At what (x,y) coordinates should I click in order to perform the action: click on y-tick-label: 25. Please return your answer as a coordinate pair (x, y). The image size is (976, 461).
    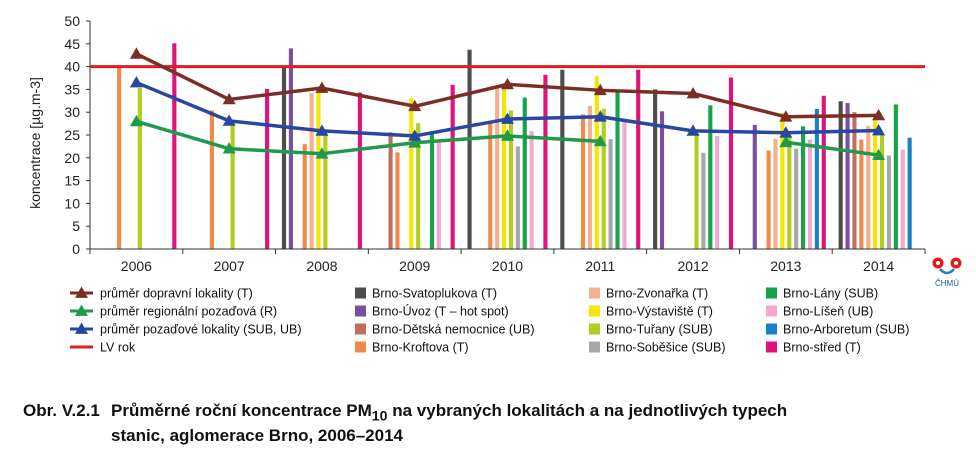
    Looking at the image, I should click on (72, 135).